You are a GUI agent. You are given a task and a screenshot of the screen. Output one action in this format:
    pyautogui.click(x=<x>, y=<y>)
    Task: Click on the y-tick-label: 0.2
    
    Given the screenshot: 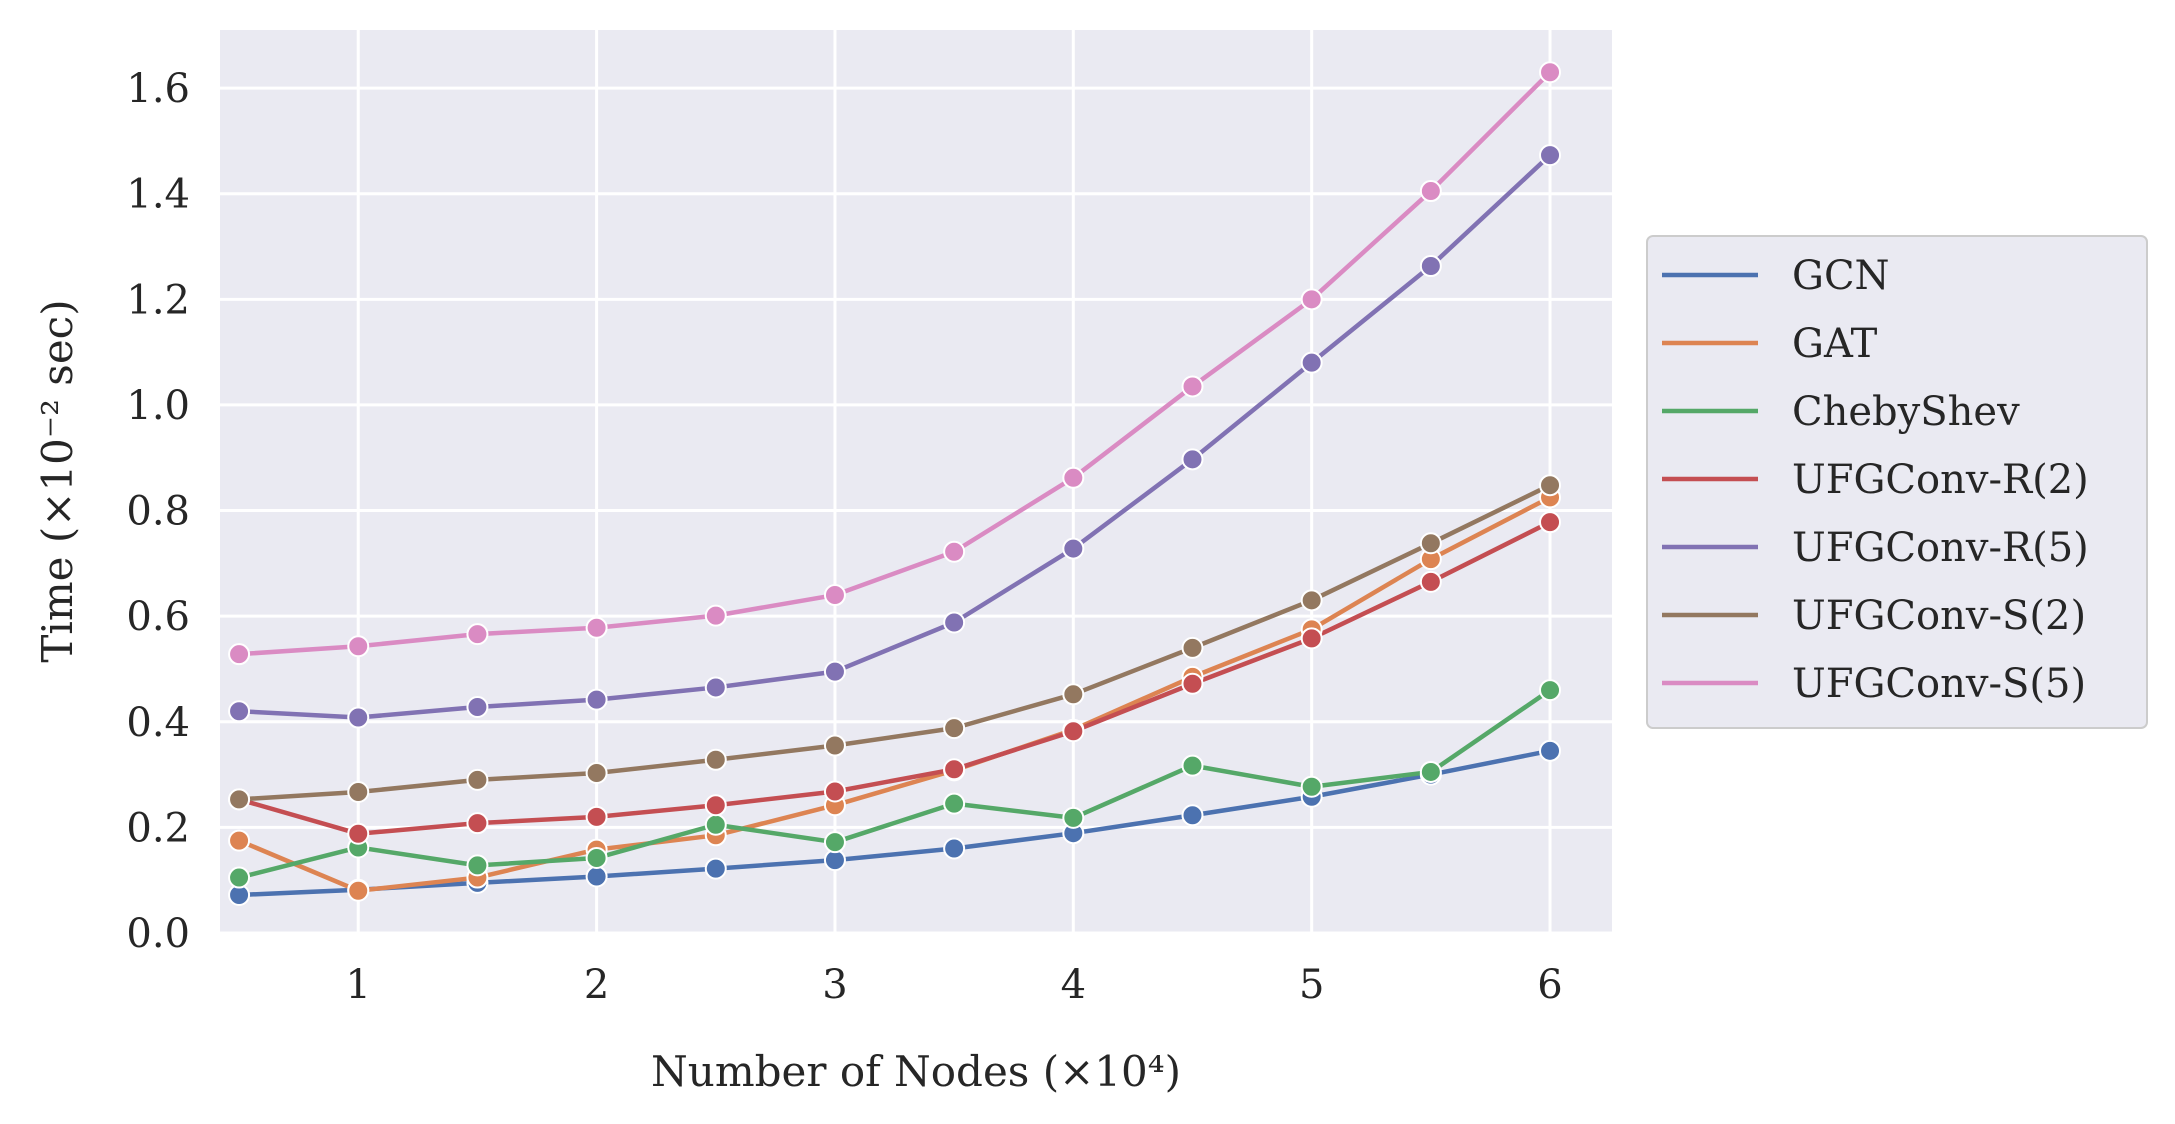 What is the action you would take?
    pyautogui.click(x=158, y=828)
    